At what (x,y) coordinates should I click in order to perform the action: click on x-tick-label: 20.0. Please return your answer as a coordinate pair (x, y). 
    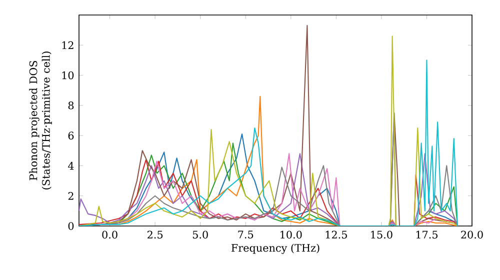
    Looking at the image, I should click on (472, 234).